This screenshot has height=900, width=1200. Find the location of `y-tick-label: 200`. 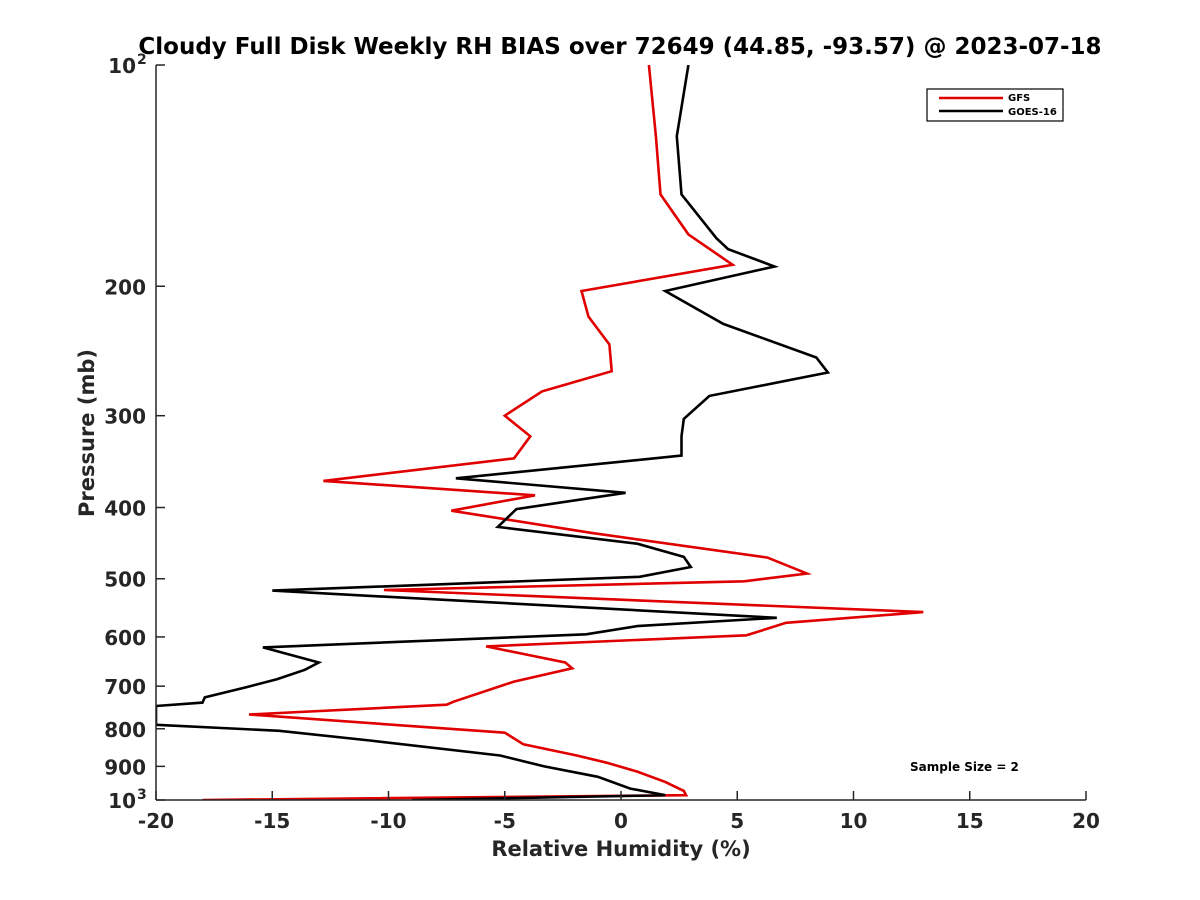

y-tick-label: 200 is located at coordinates (125, 287).